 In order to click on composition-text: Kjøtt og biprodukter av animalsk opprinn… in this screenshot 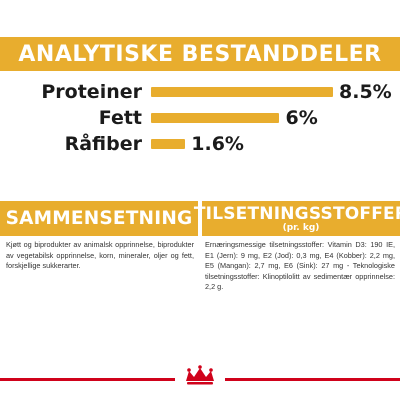, I will do `click(100, 255)`.